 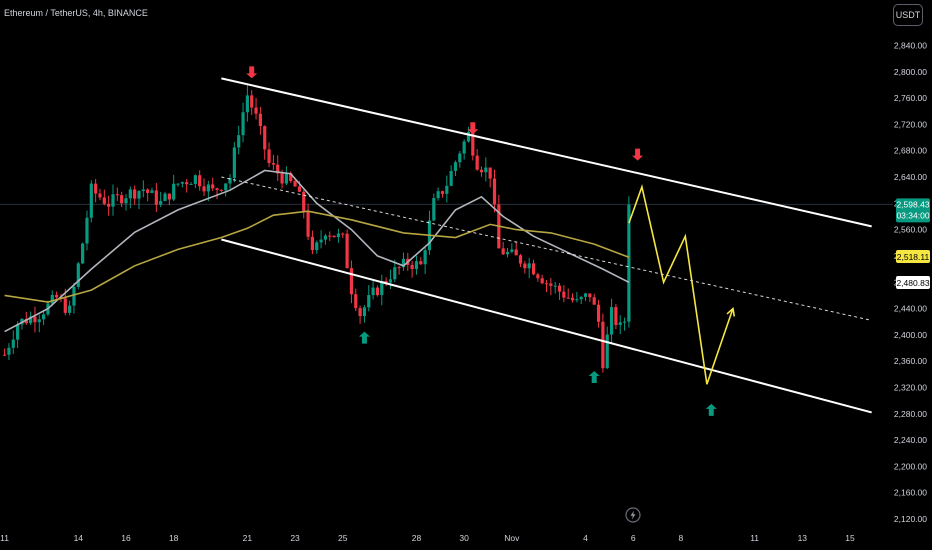 I want to click on price-tick-label: 2,840.00, so click(x=910, y=46).